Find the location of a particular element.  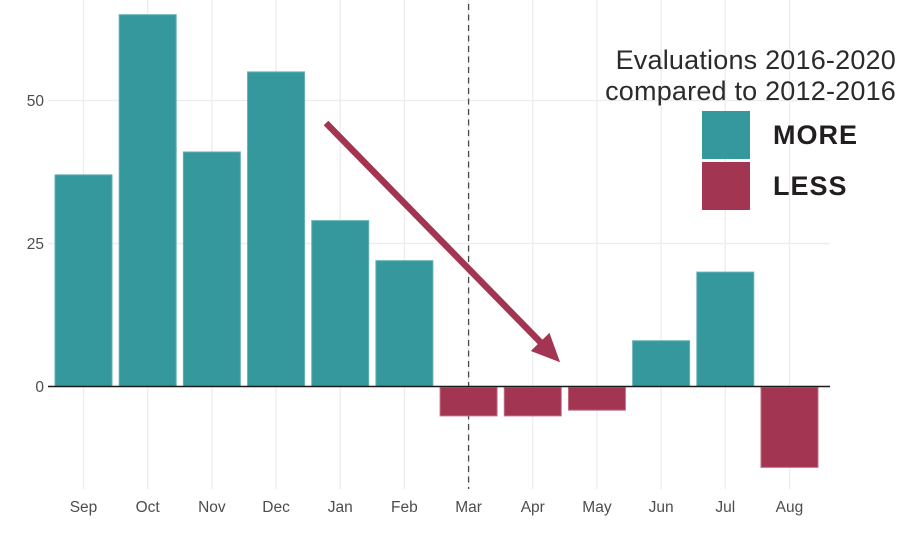

bar-apr is located at coordinates (532, 401).